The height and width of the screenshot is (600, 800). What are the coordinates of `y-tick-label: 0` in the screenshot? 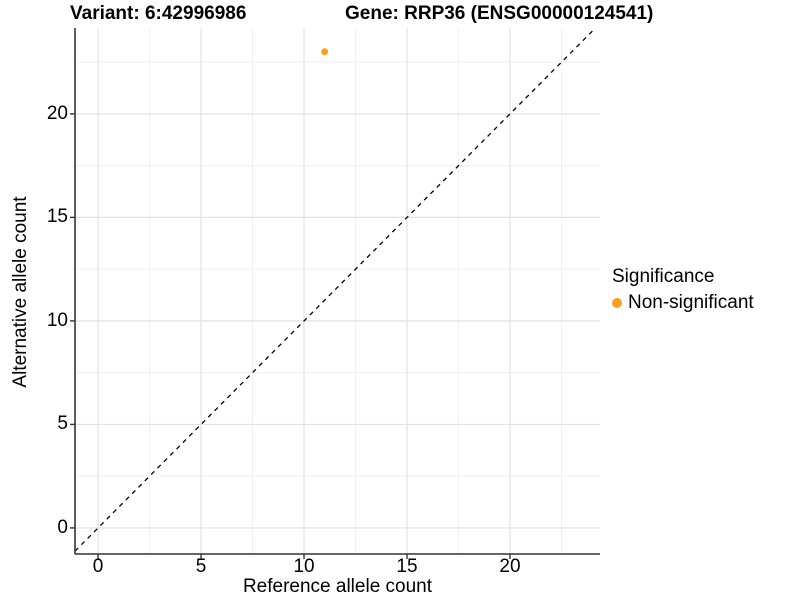 It's located at (62, 527).